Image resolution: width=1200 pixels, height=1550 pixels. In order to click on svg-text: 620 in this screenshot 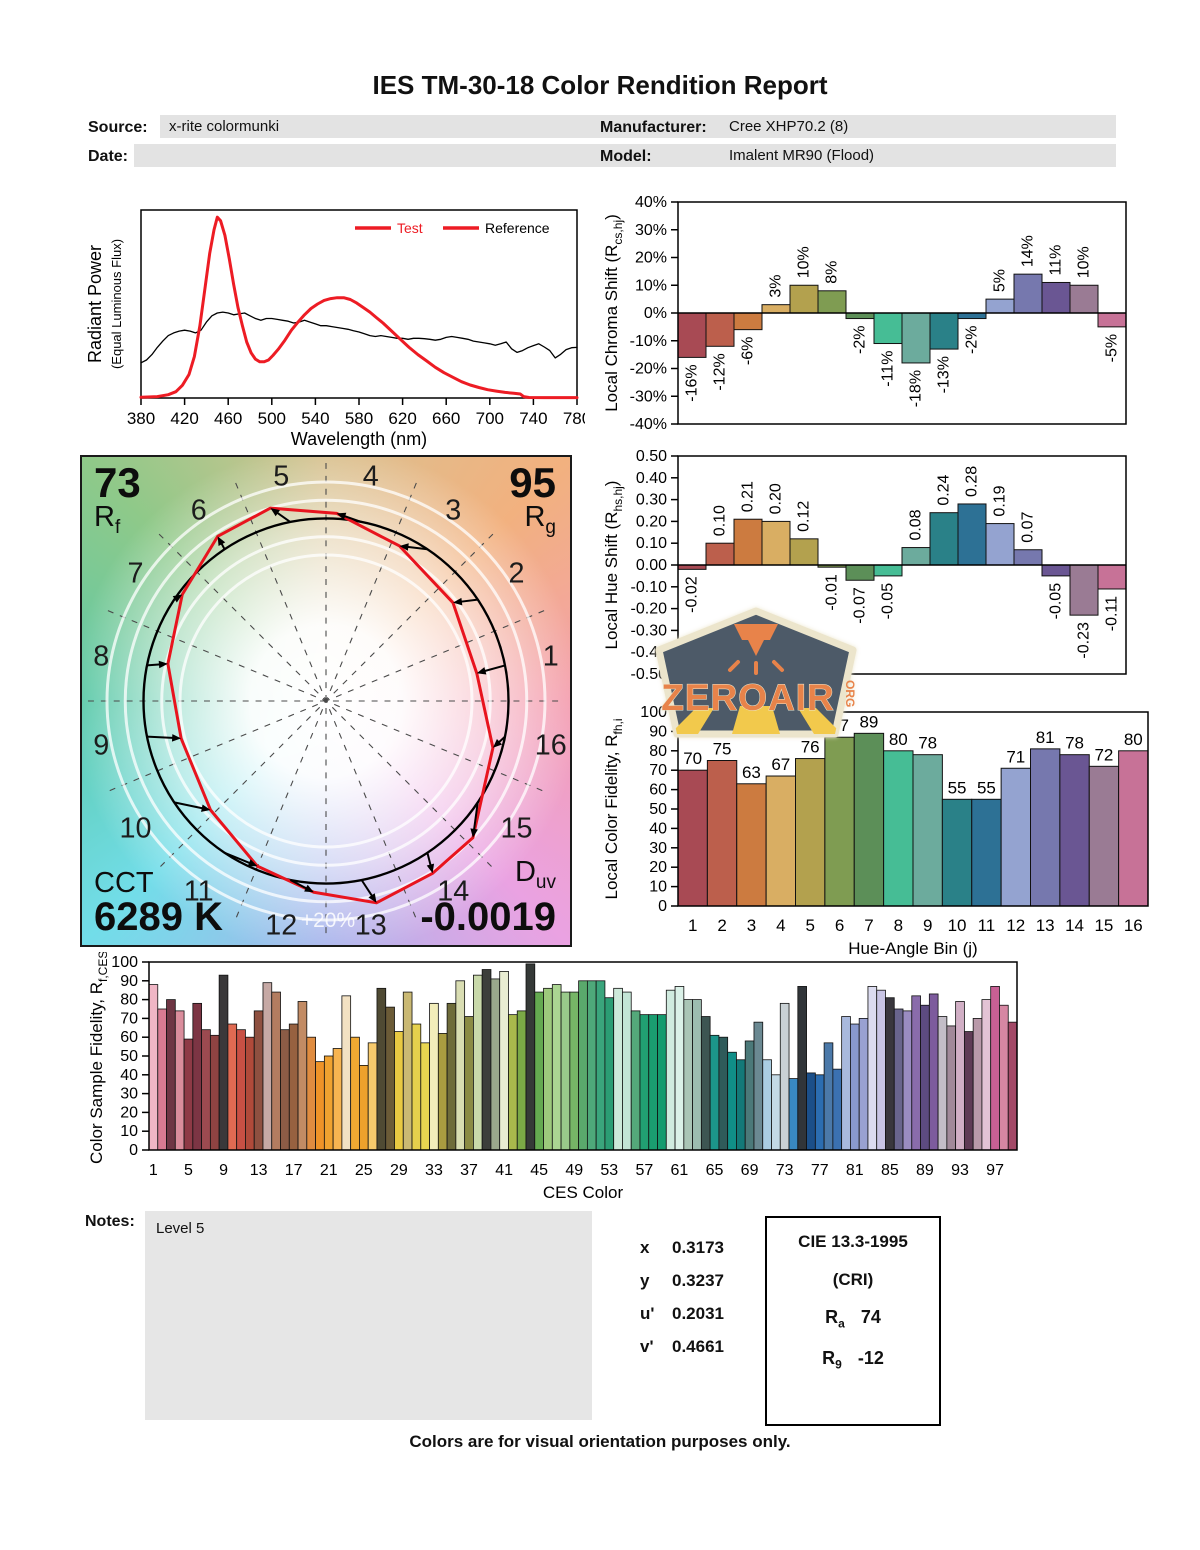, I will do `click(402, 418)`.